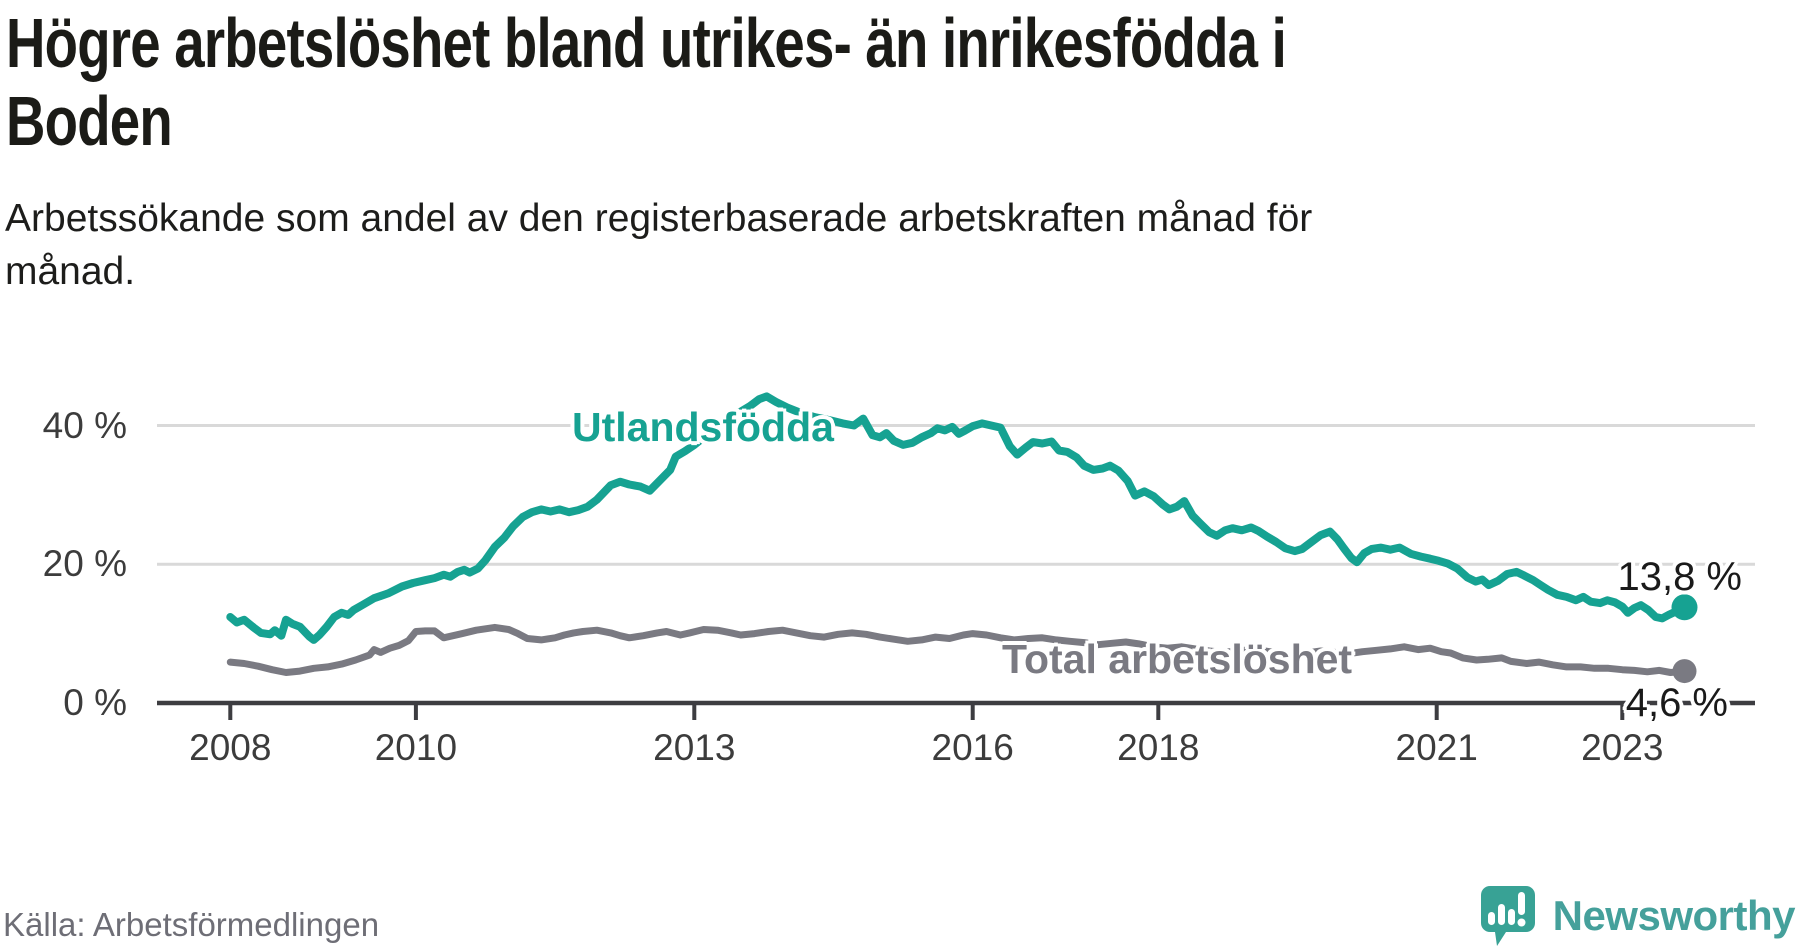 The image size is (1800, 948). Describe the element at coordinates (1507, 916) in the screenshot. I see `newsworthy-logo-icon` at that location.